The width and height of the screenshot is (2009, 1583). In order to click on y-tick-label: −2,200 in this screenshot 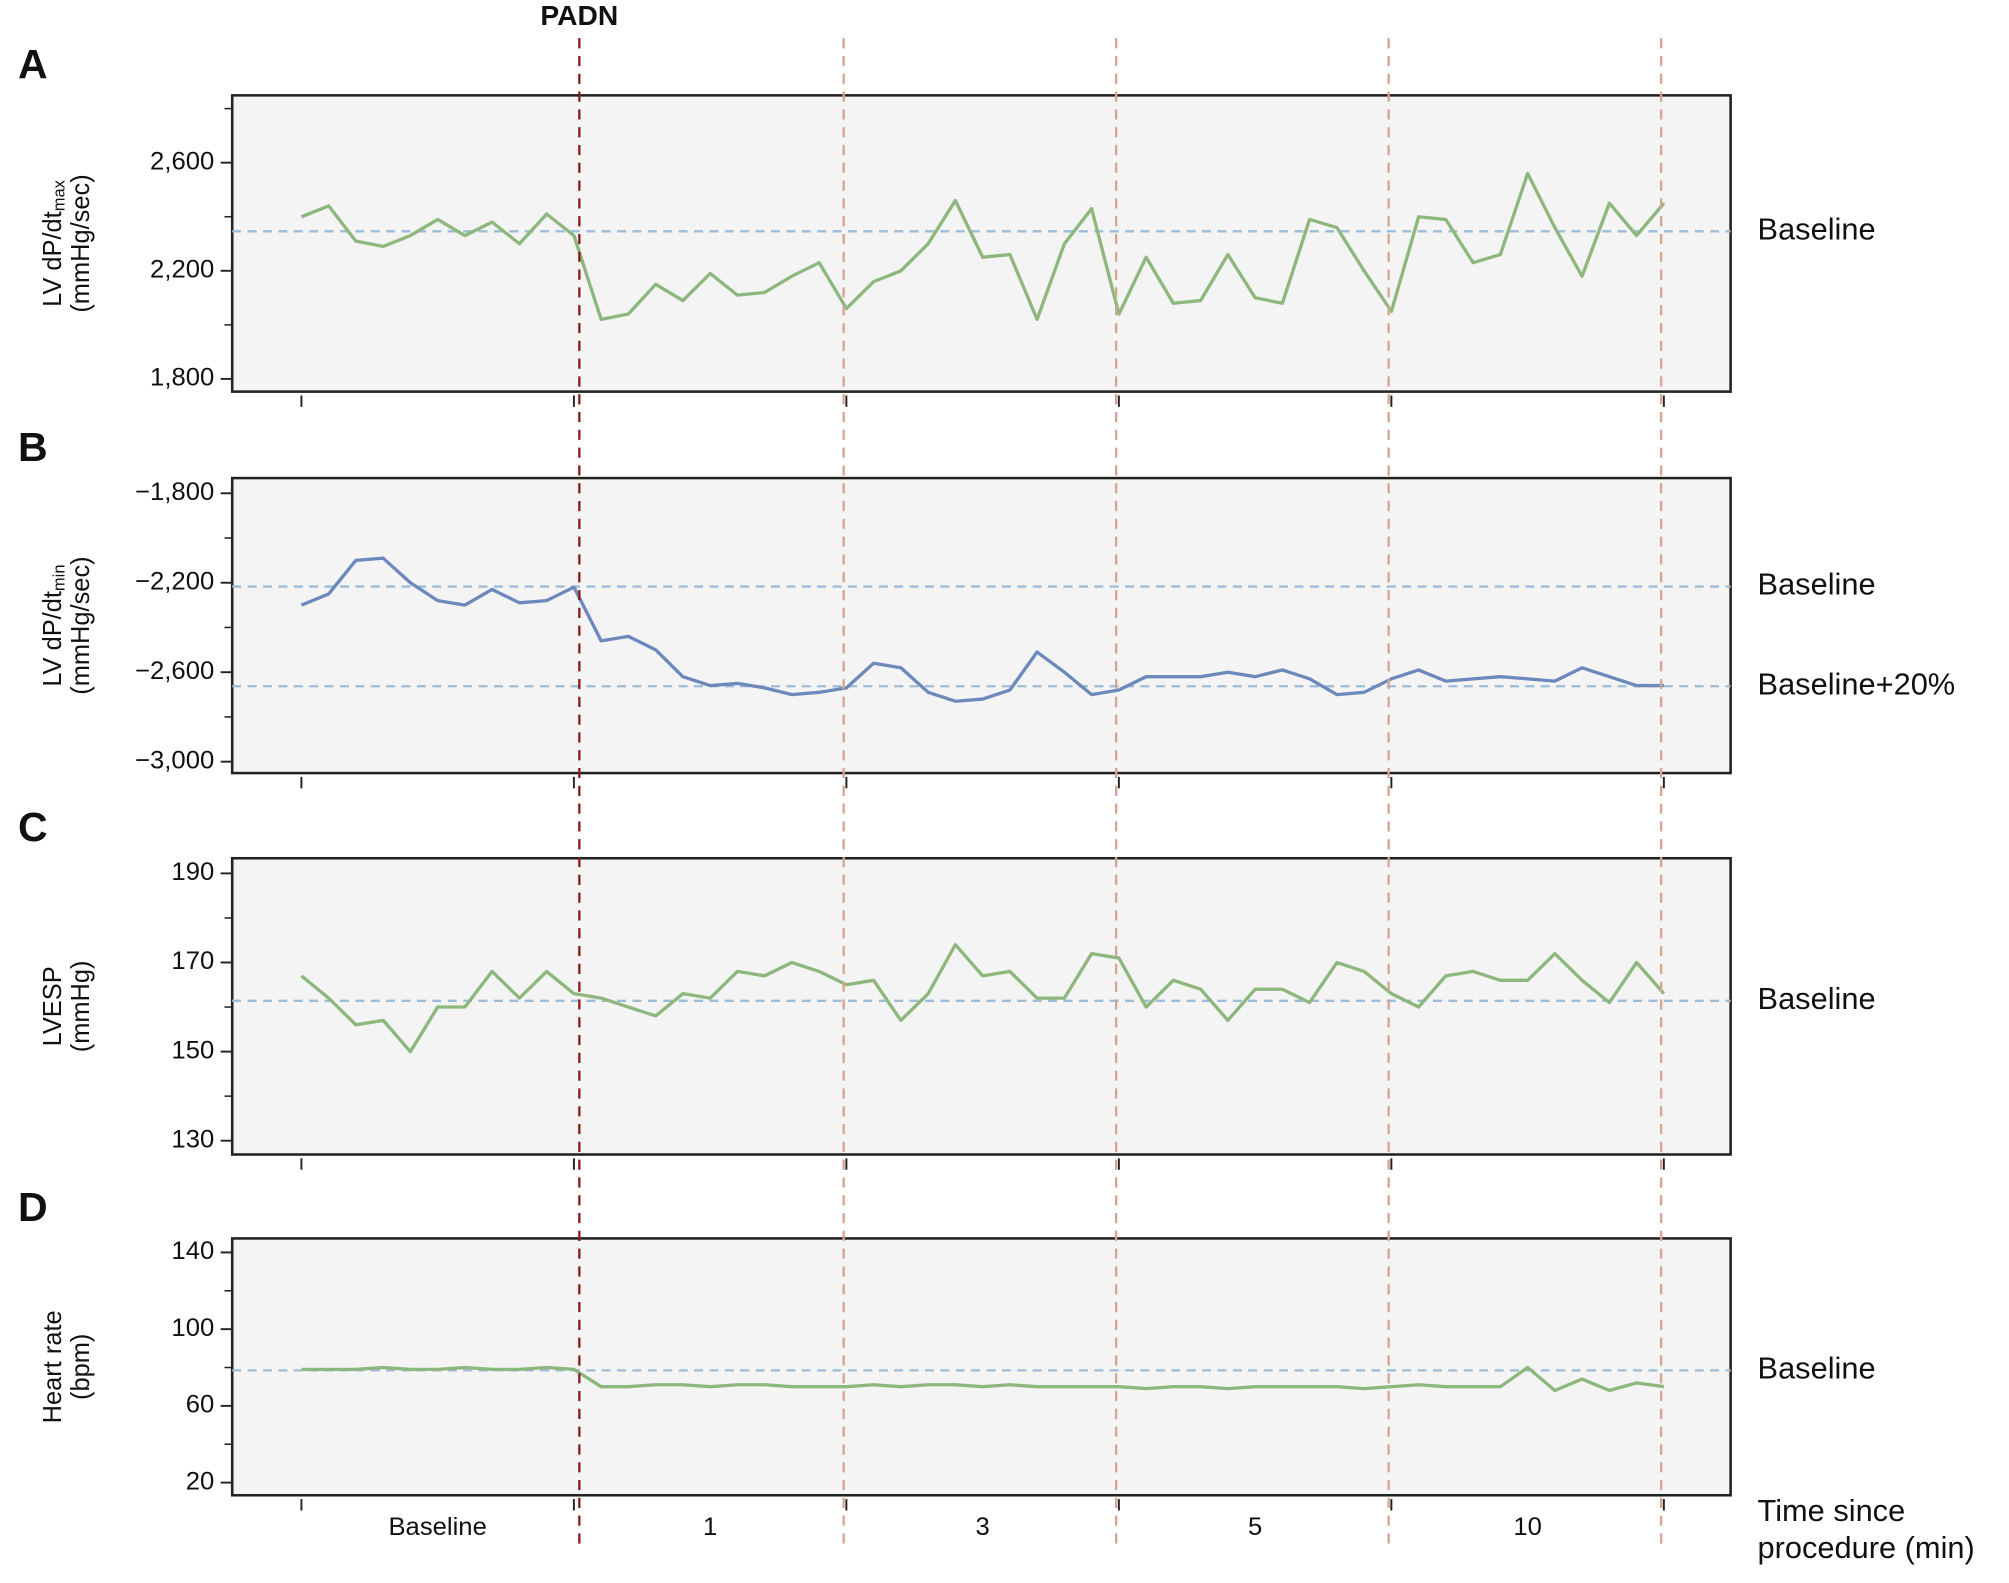, I will do `click(174, 582)`.